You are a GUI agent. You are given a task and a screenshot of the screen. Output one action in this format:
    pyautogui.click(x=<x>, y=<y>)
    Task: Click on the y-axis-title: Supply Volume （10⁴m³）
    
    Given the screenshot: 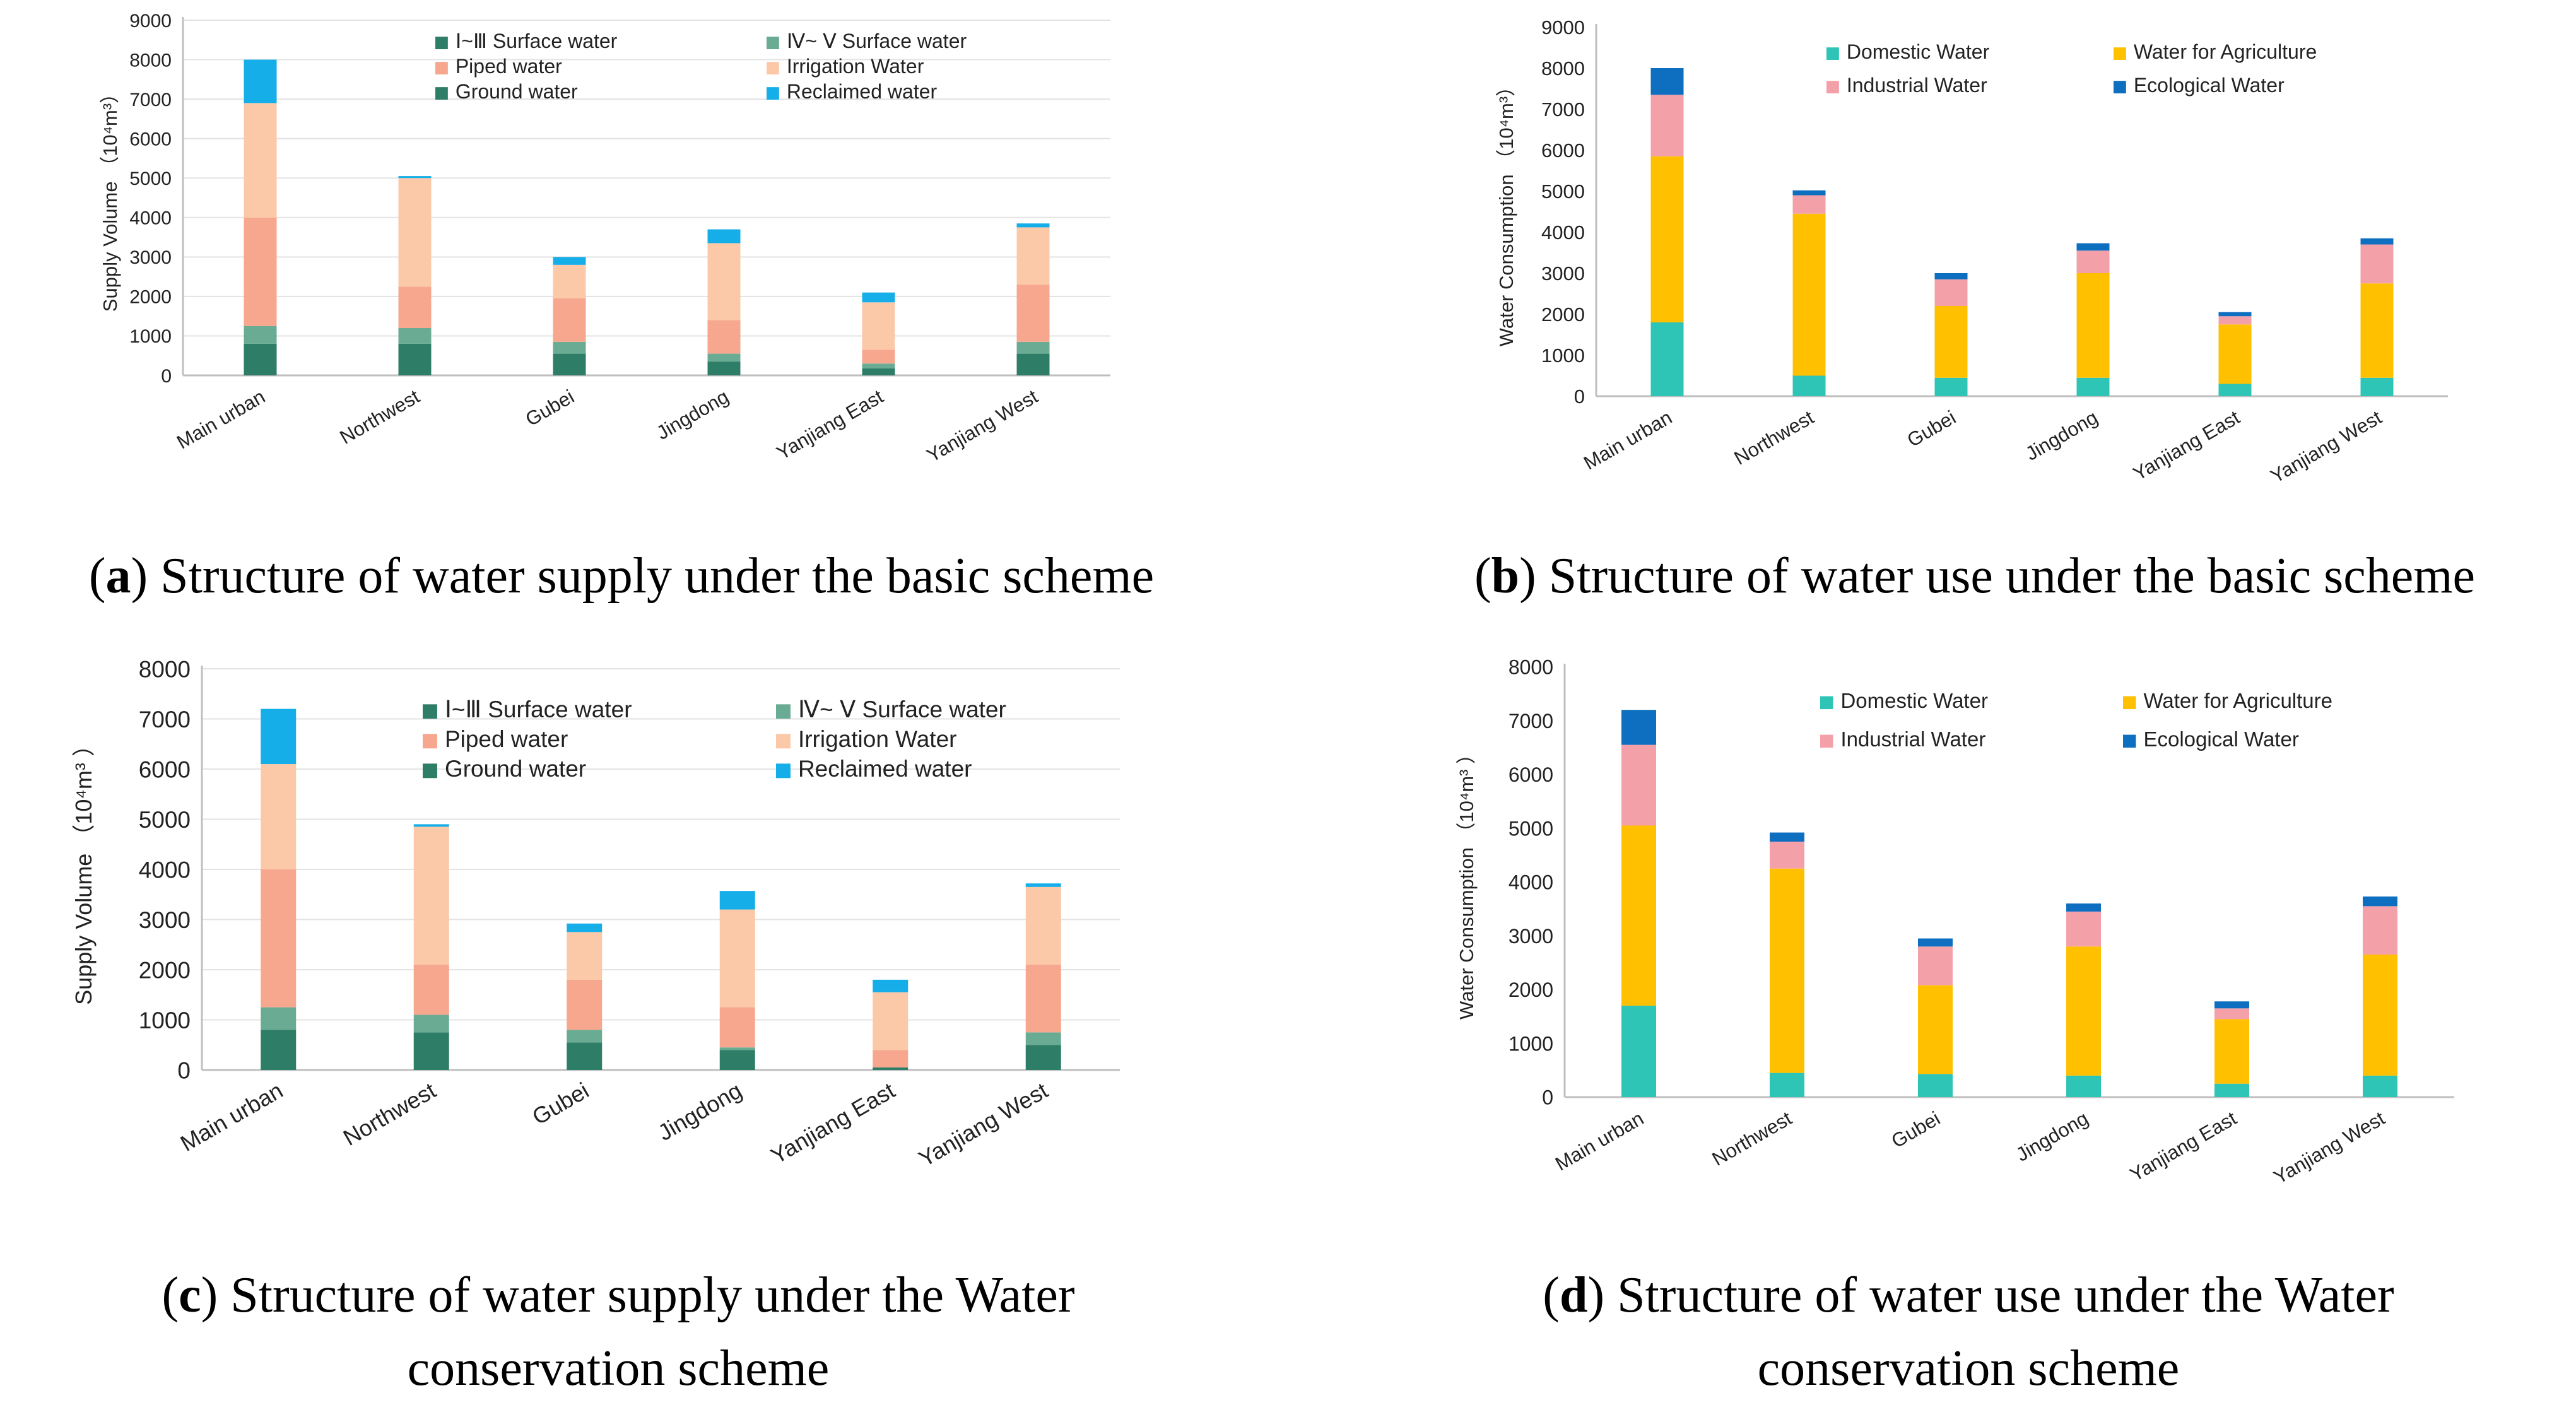 What is the action you would take?
    pyautogui.click(x=110, y=198)
    